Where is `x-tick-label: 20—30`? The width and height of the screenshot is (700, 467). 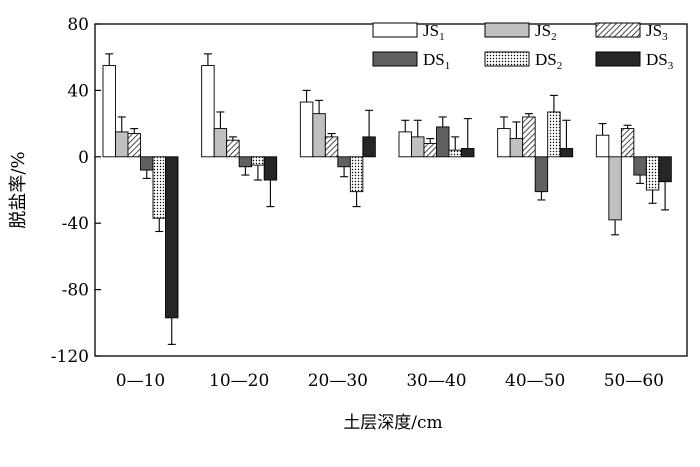 x-tick-label: 20—30 is located at coordinates (338, 381).